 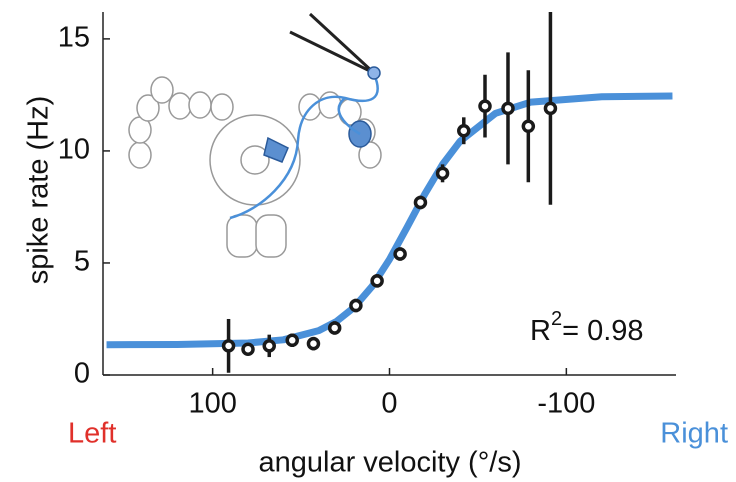 What do you see at coordinates (92, 434) in the screenshot?
I see `left-label: Left` at bounding box center [92, 434].